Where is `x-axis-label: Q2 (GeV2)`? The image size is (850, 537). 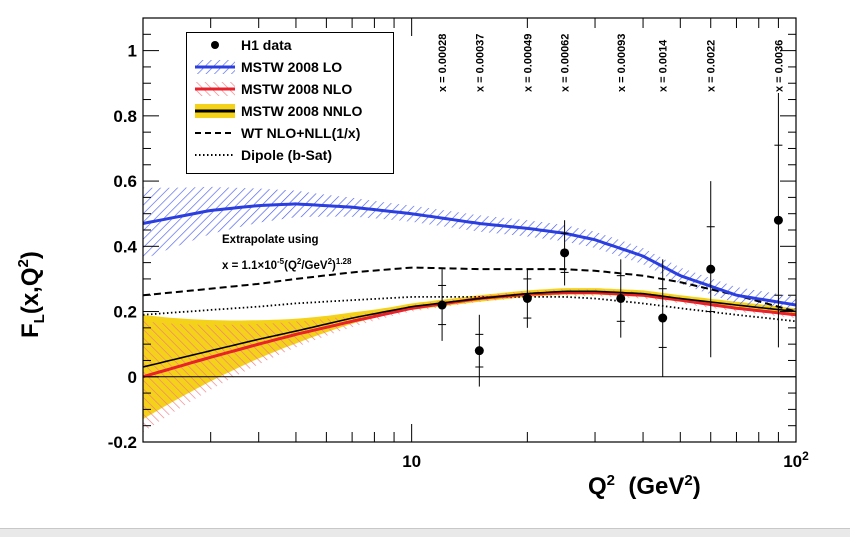
x-axis-label: Q2 (GeV2) is located at coordinates (644, 486).